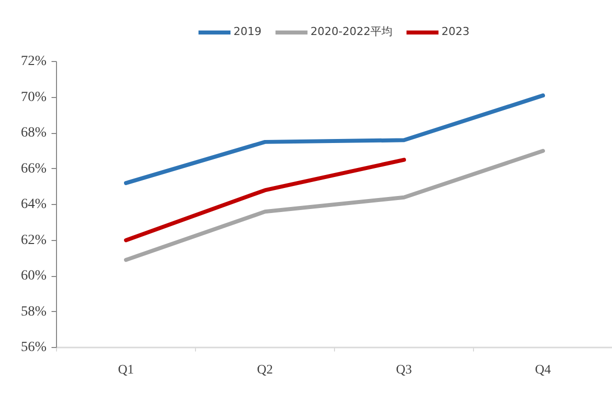 The image size is (612, 418). What do you see at coordinates (33, 61) in the screenshot?
I see `y-tick-label: 72%` at bounding box center [33, 61].